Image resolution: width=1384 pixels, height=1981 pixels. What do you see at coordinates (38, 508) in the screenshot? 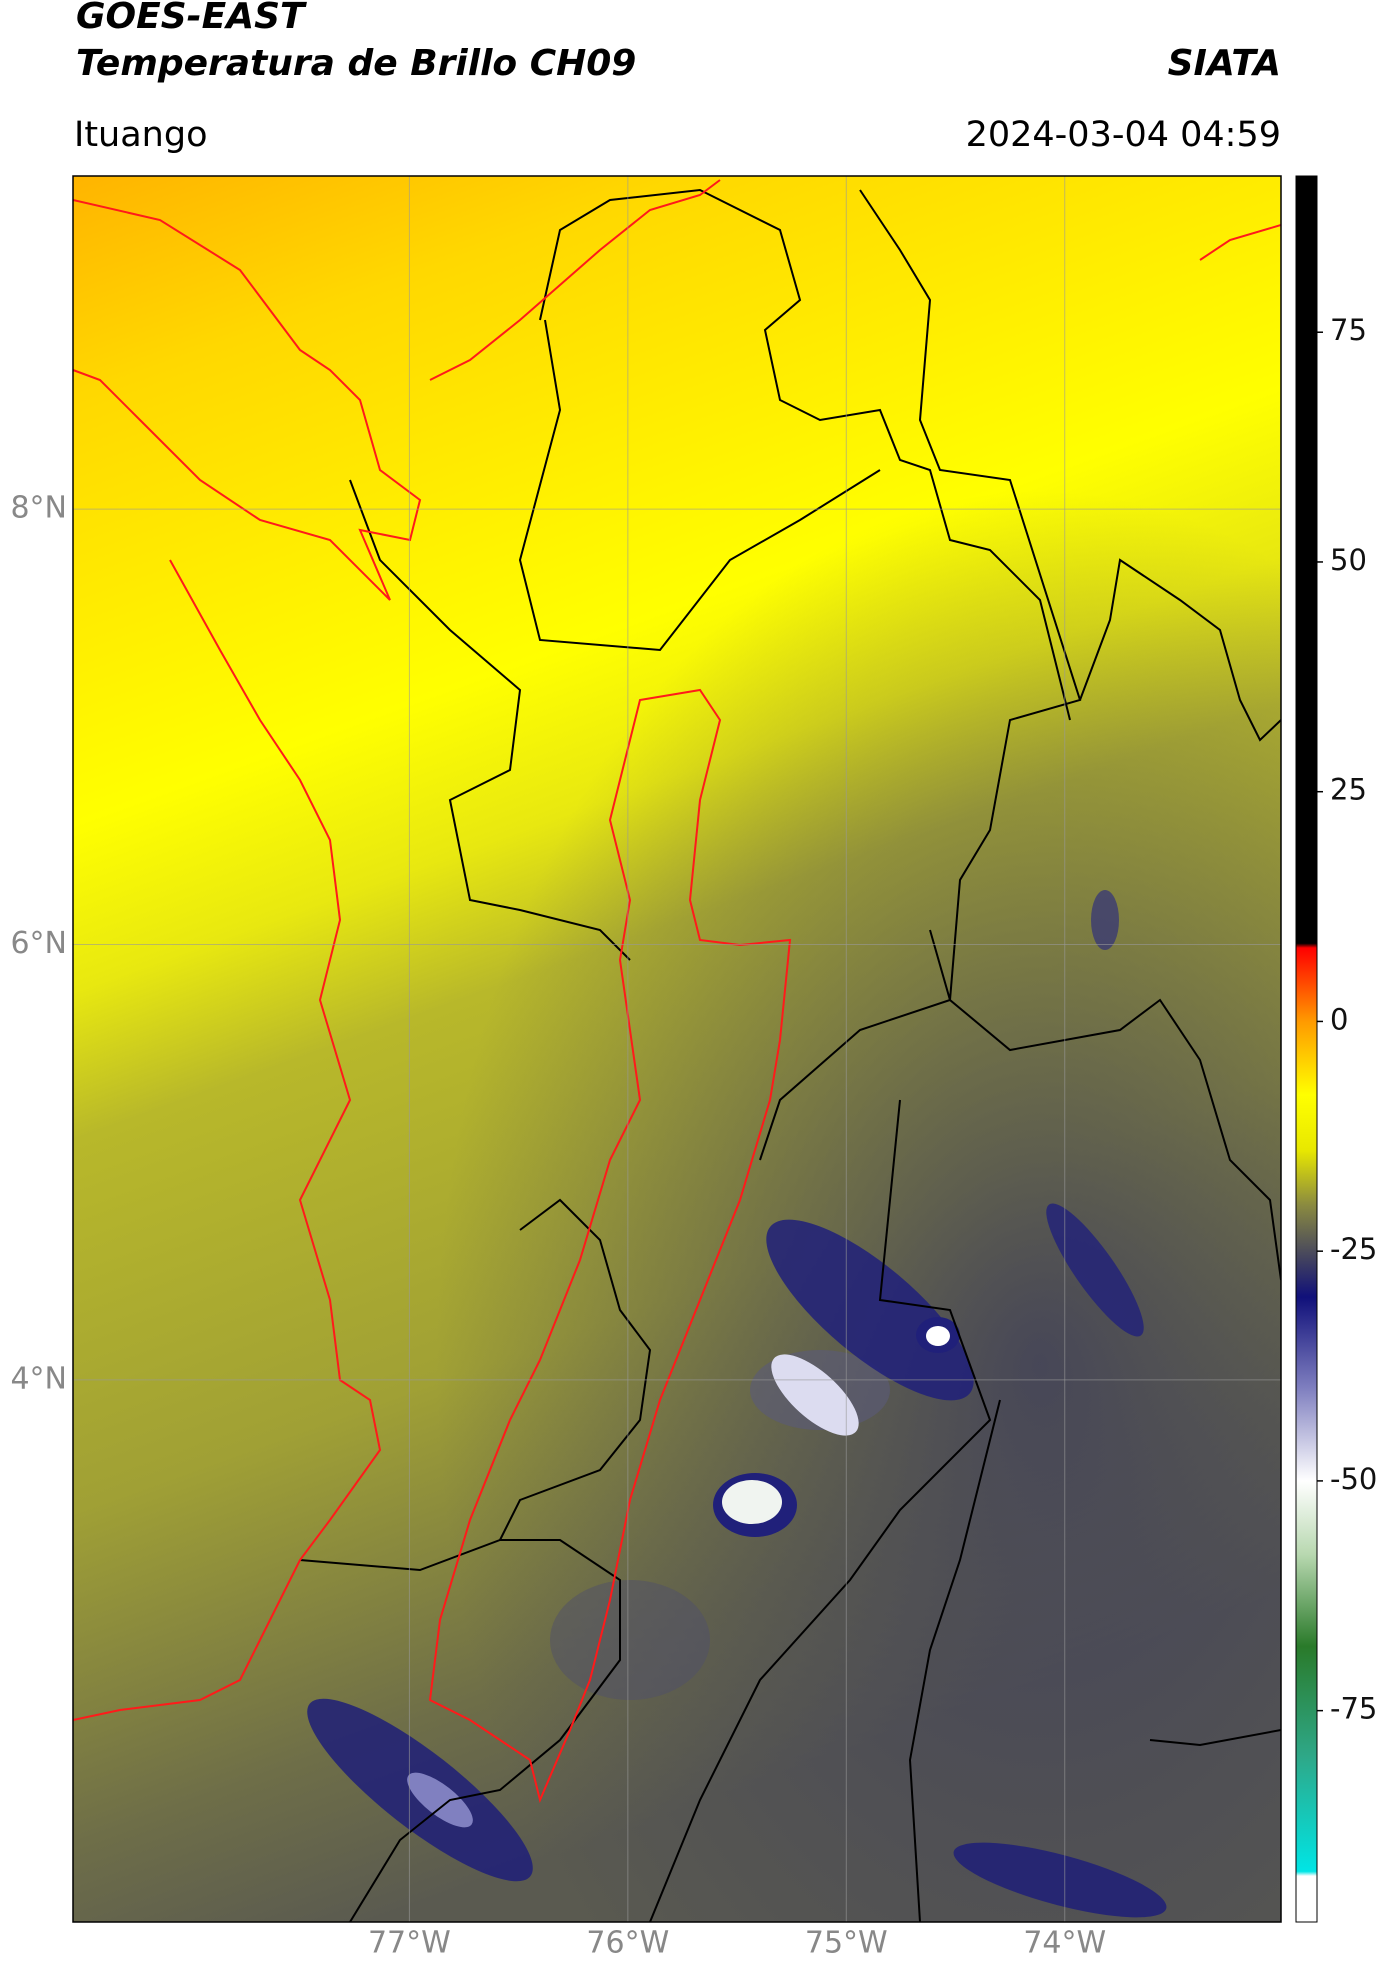
I see `y-tick-label: 8°N` at bounding box center [38, 508].